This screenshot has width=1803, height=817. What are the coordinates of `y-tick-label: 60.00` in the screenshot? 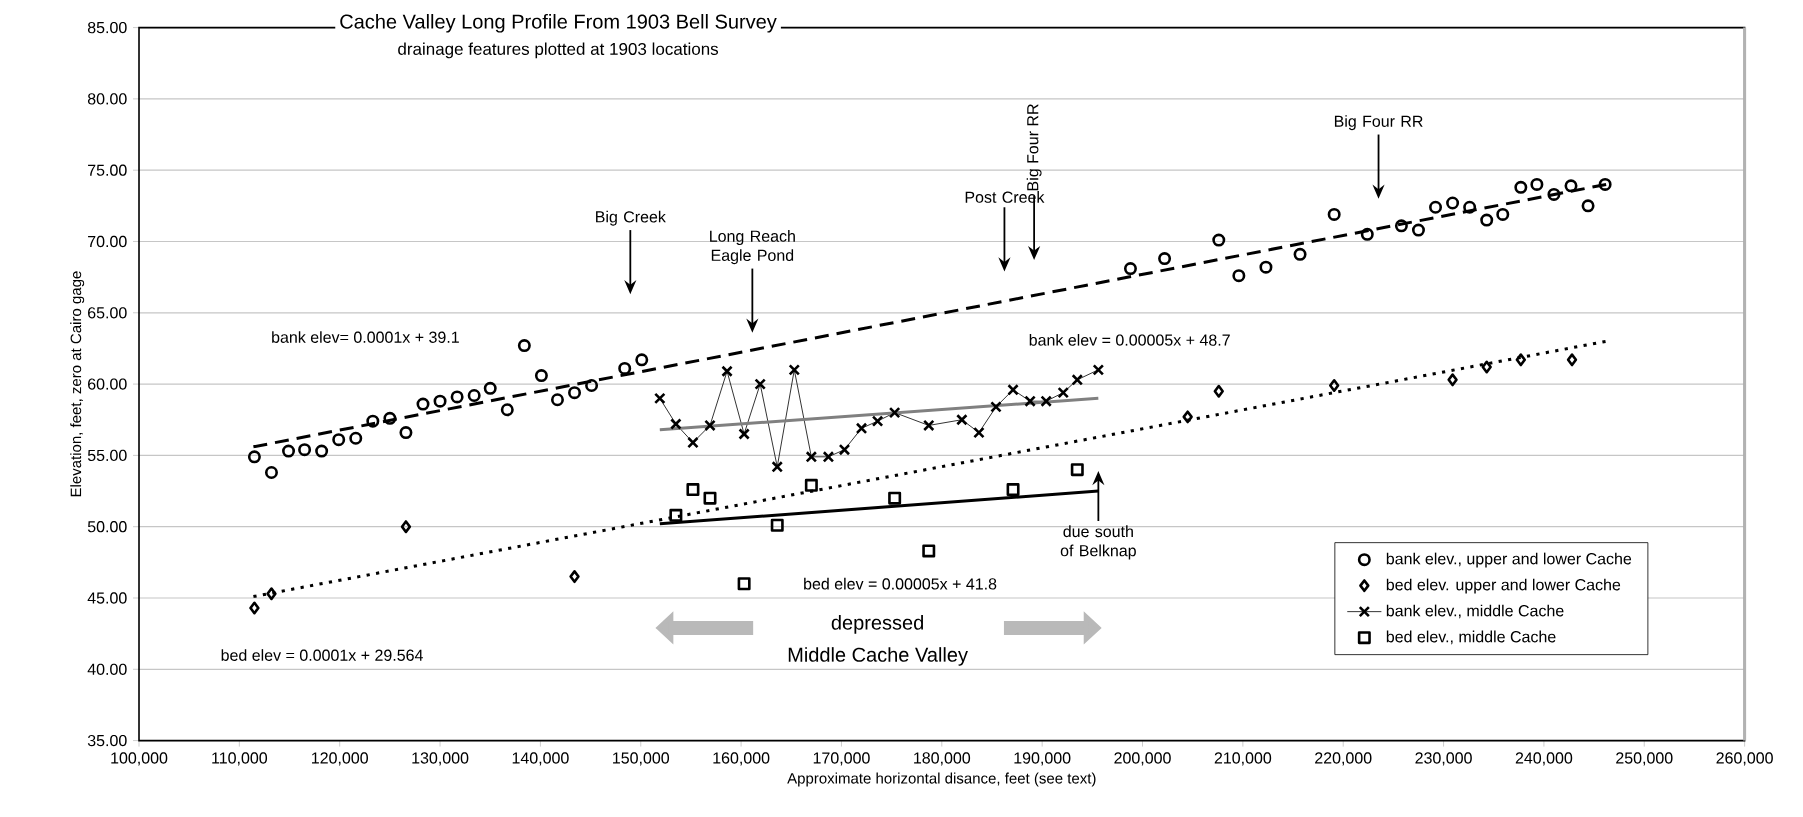 It's located at (107, 384).